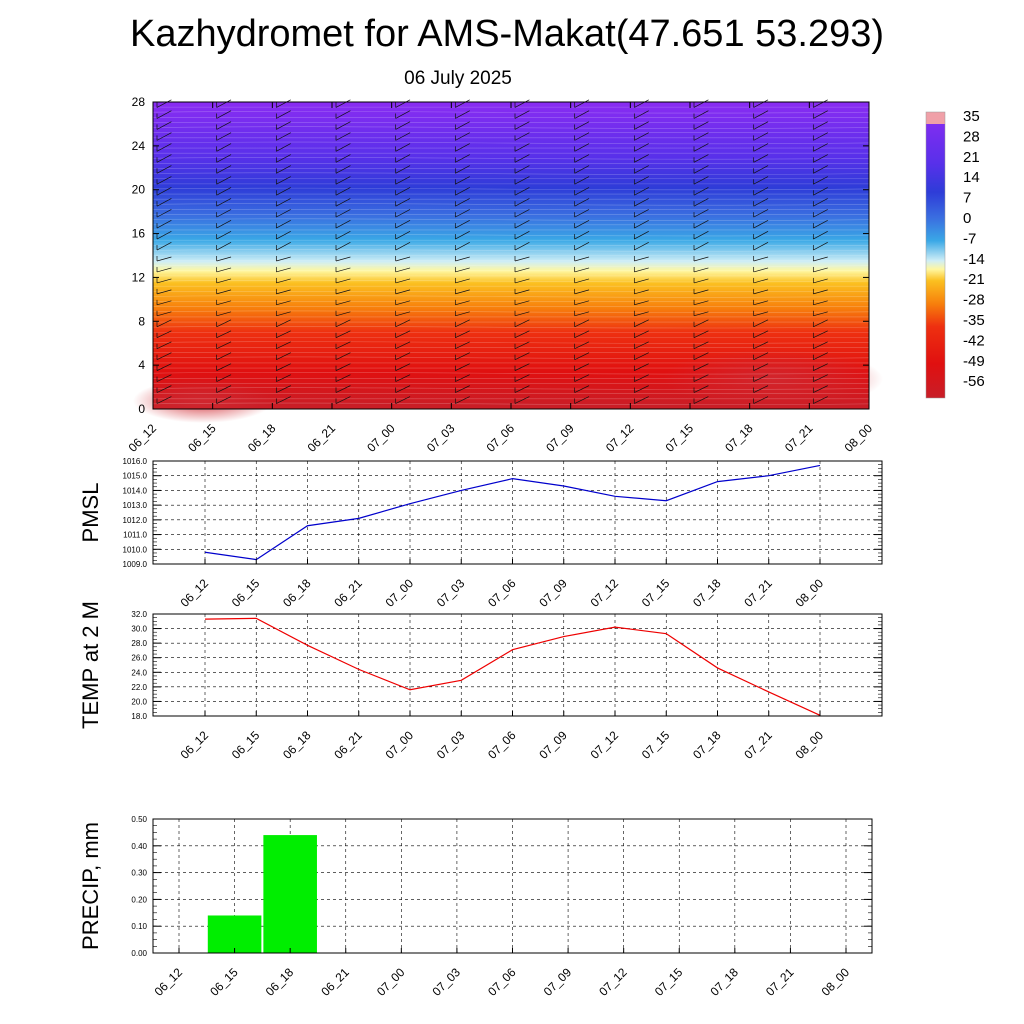 Image resolution: width=1024 pixels, height=1024 pixels. Describe the element at coordinates (935, 255) in the screenshot. I see `colorbar-fill` at that location.